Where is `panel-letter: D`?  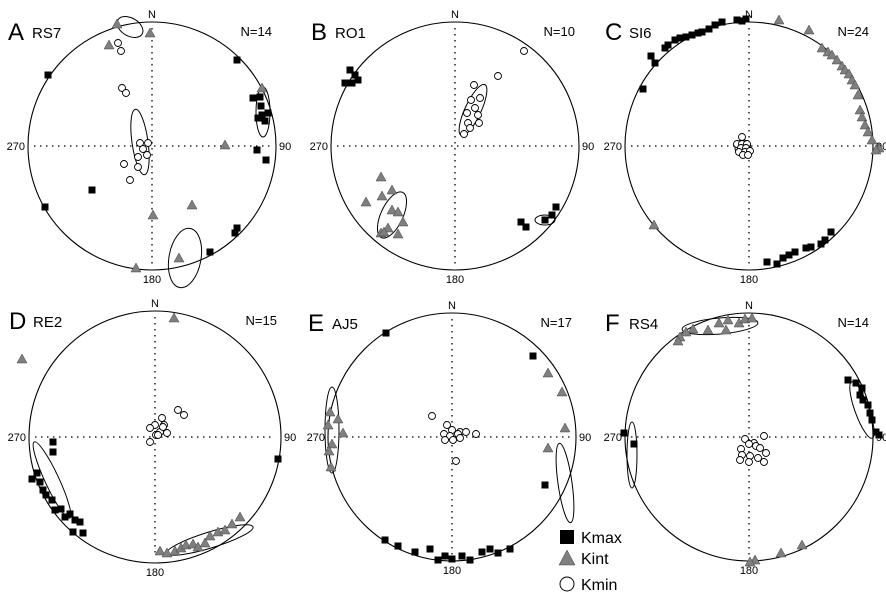 panel-letter: D is located at coordinates (17, 321).